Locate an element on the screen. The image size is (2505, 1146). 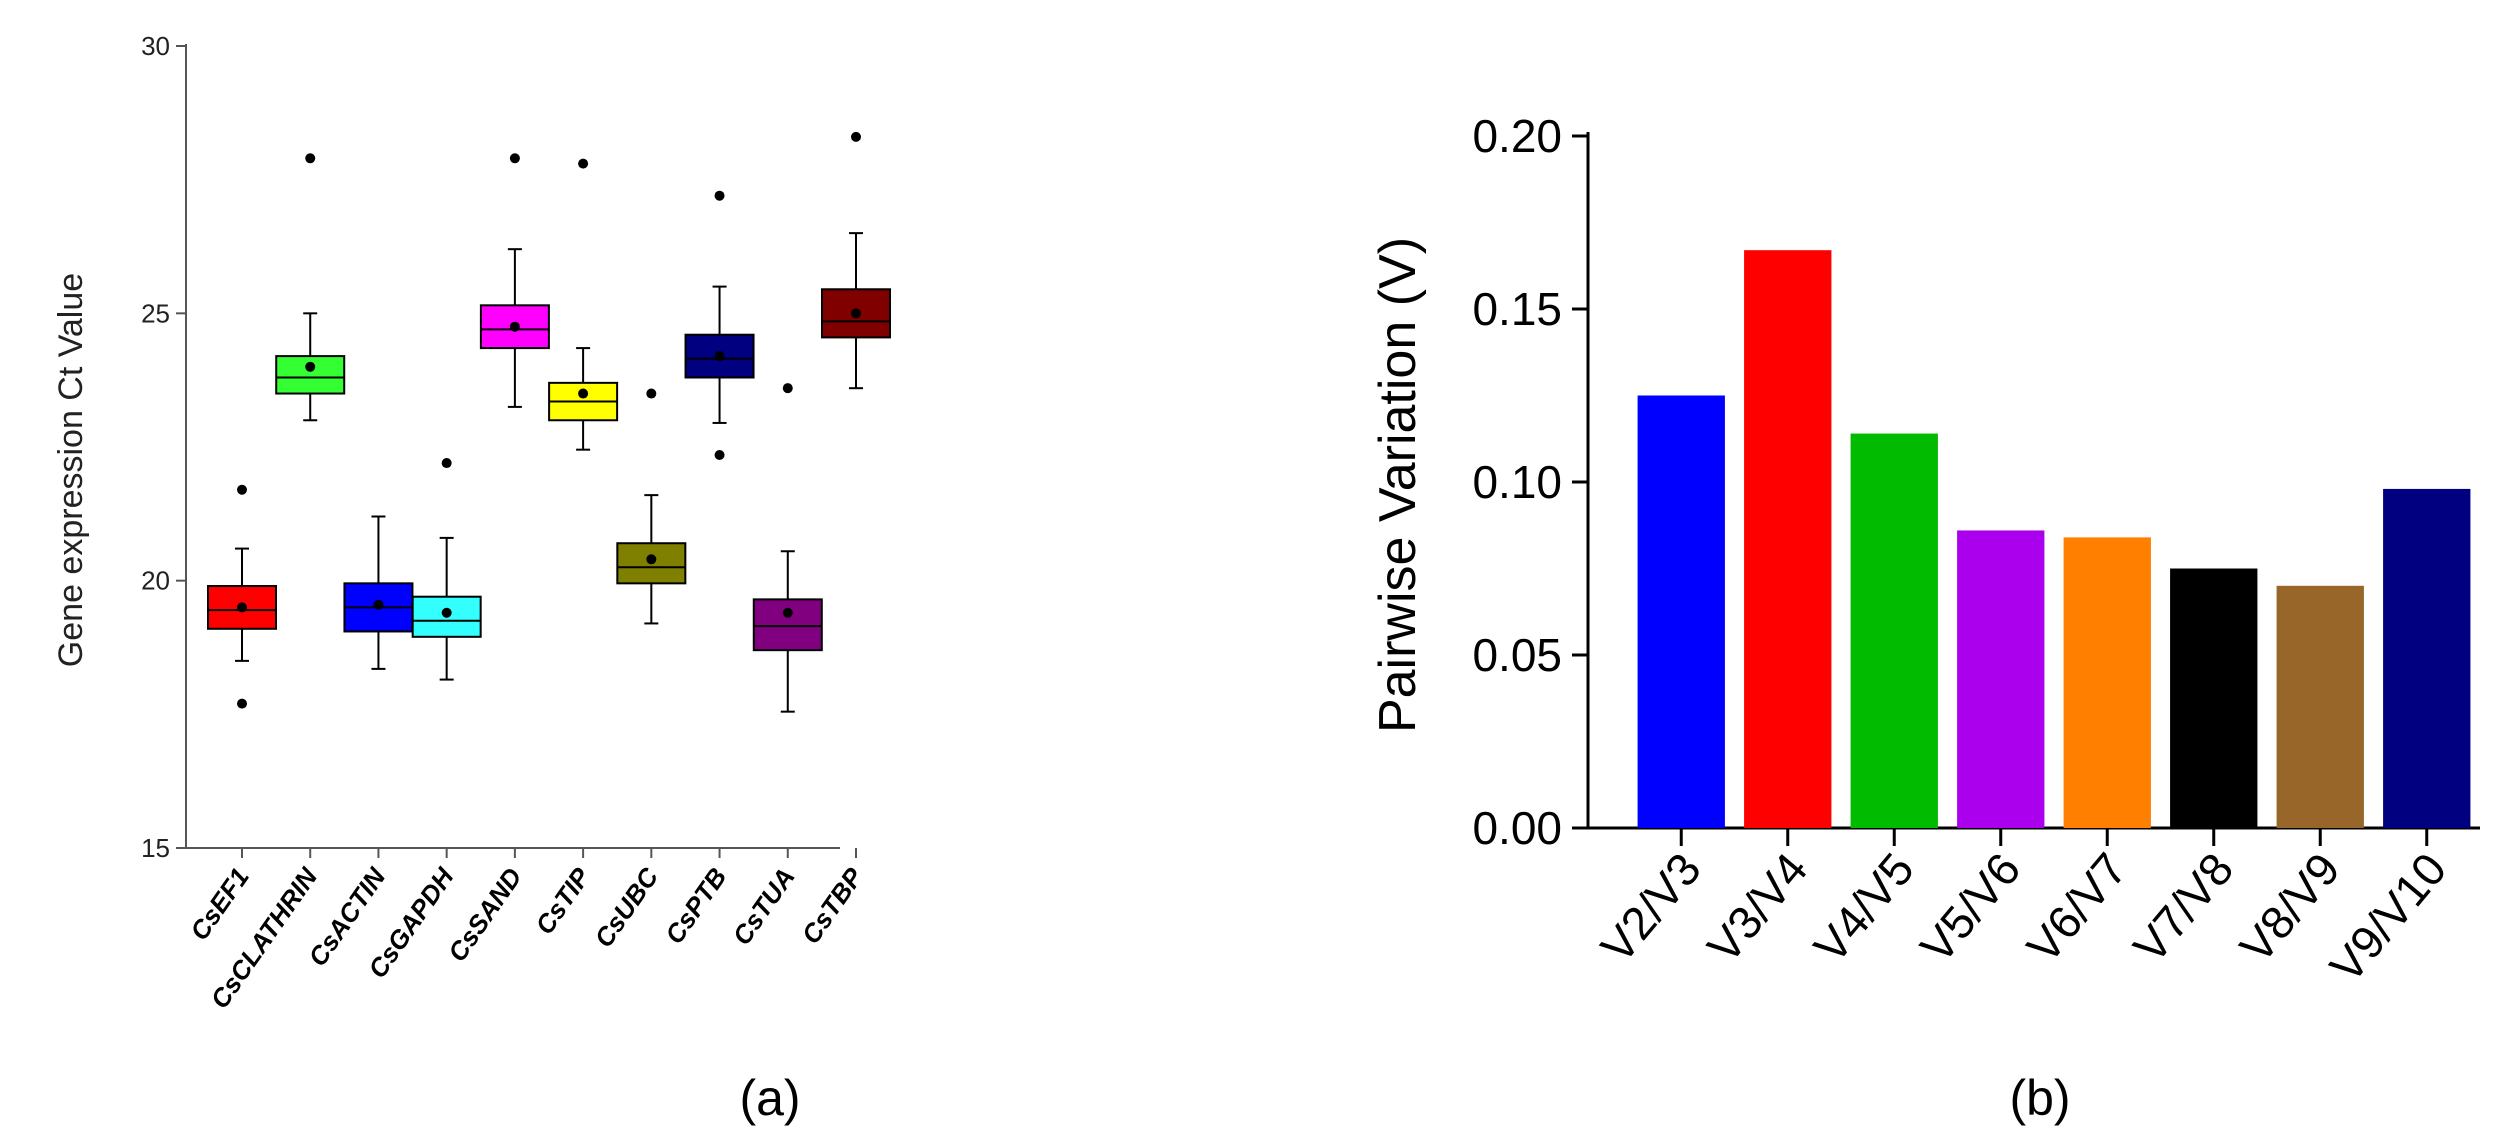
y-tick-label: 0.00 is located at coordinates (1517, 828).